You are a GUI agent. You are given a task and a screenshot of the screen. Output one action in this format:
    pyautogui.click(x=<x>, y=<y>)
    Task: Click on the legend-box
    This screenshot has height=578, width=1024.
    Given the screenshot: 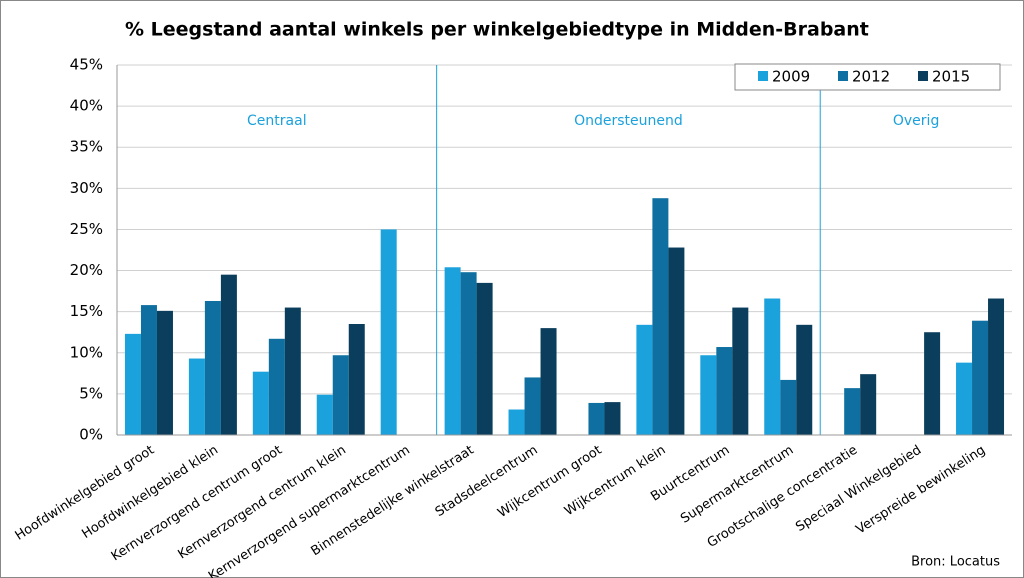 What is the action you would take?
    pyautogui.click(x=867, y=77)
    